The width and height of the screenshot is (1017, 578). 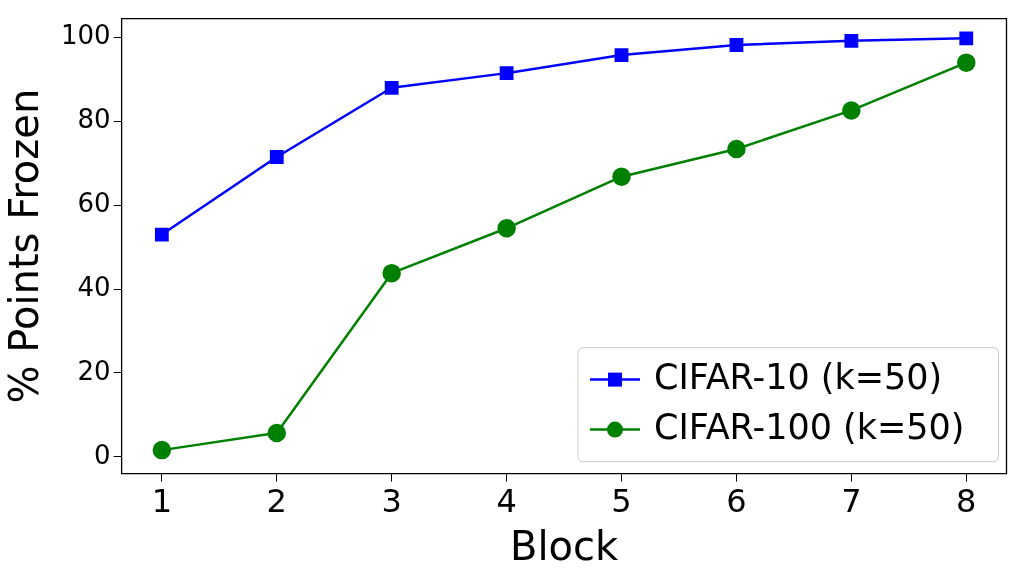 What do you see at coordinates (94, 202) in the screenshot?
I see `y-tick-label: 60` at bounding box center [94, 202].